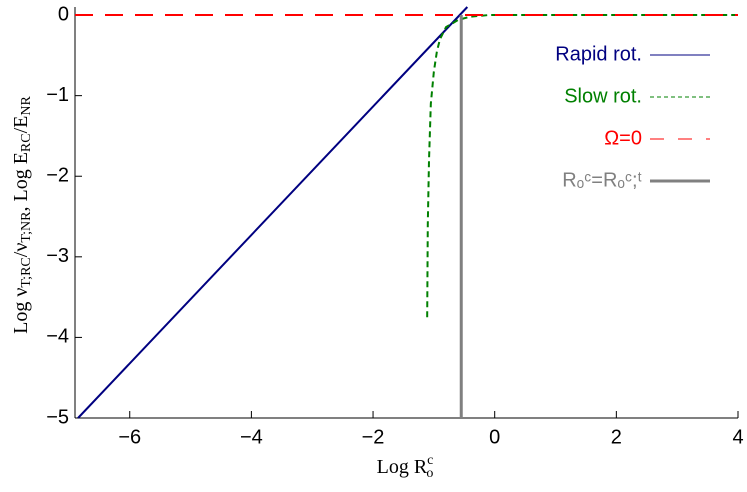 The height and width of the screenshot is (492, 747). I want to click on x-label-sup: c, so click(430, 460).